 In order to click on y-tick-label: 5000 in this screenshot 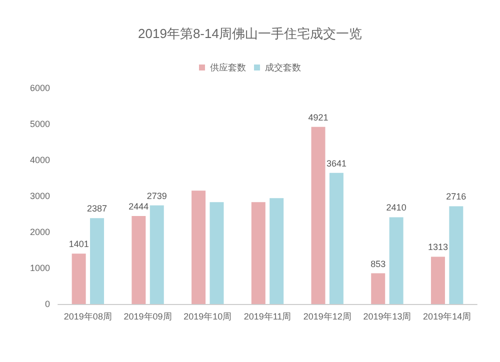, I will do `click(40, 124)`.